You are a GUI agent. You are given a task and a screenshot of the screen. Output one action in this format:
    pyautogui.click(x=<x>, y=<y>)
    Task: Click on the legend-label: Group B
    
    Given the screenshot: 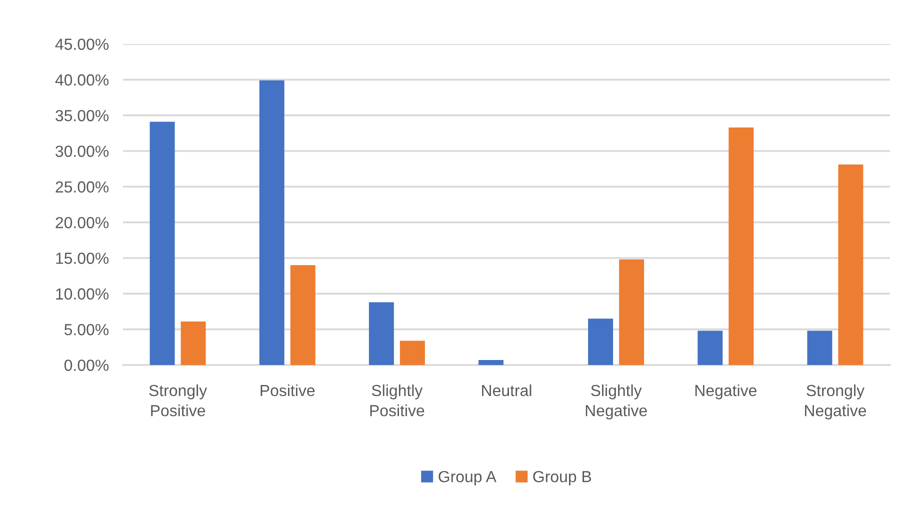 What is the action you would take?
    pyautogui.click(x=562, y=478)
    